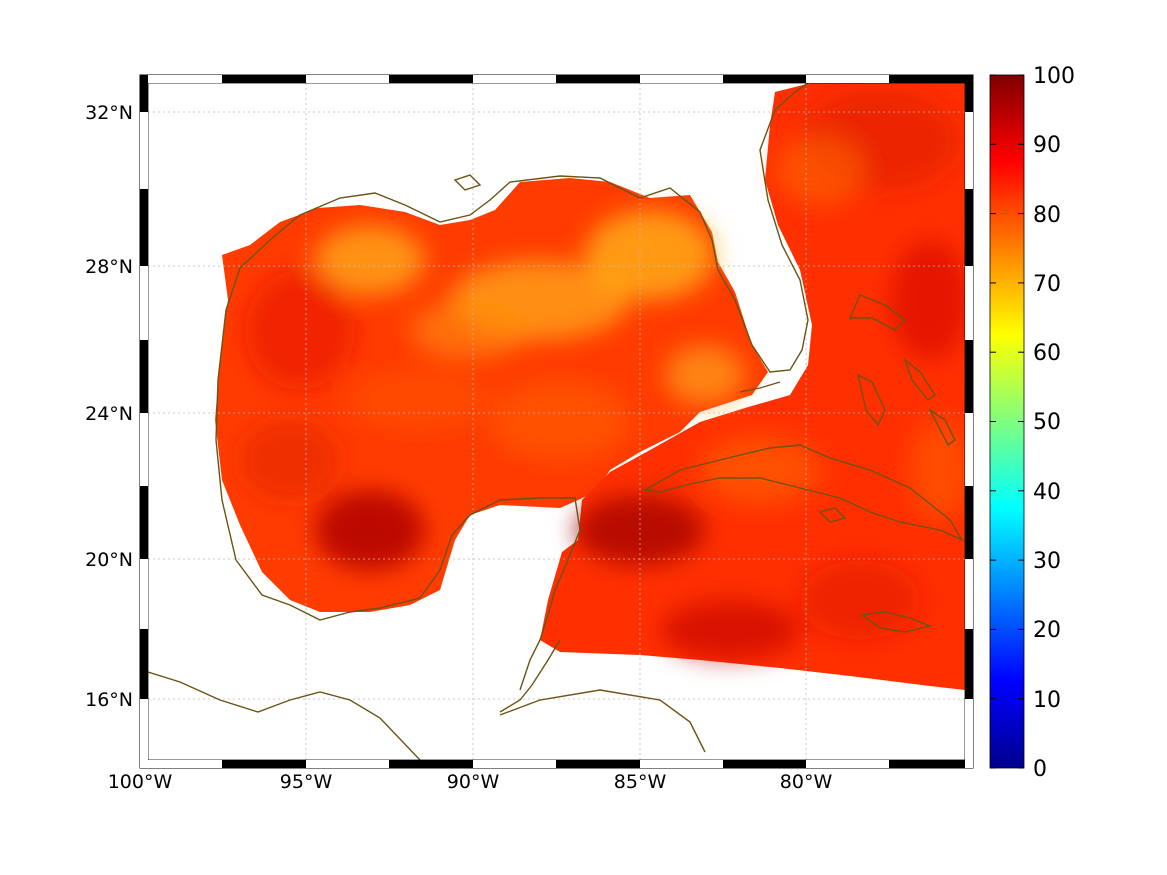 This screenshot has height=875, width=1167. Describe the element at coordinates (1007, 421) in the screenshot. I see `colorbar-ticks` at that location.